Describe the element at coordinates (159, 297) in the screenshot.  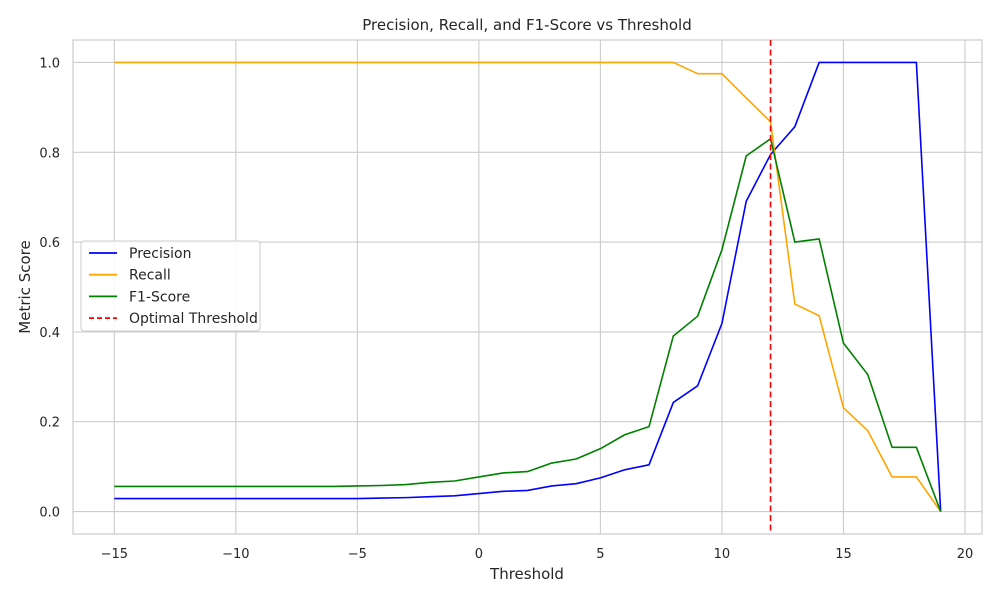
I see `legend-label: F1-Score` at that location.